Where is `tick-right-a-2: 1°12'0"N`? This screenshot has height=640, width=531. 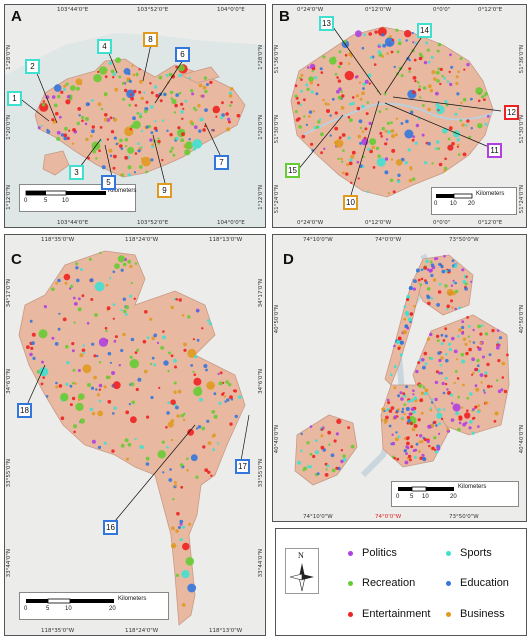 tick-right-a-2: 1°12'0"N is located at coordinates (261, 197).